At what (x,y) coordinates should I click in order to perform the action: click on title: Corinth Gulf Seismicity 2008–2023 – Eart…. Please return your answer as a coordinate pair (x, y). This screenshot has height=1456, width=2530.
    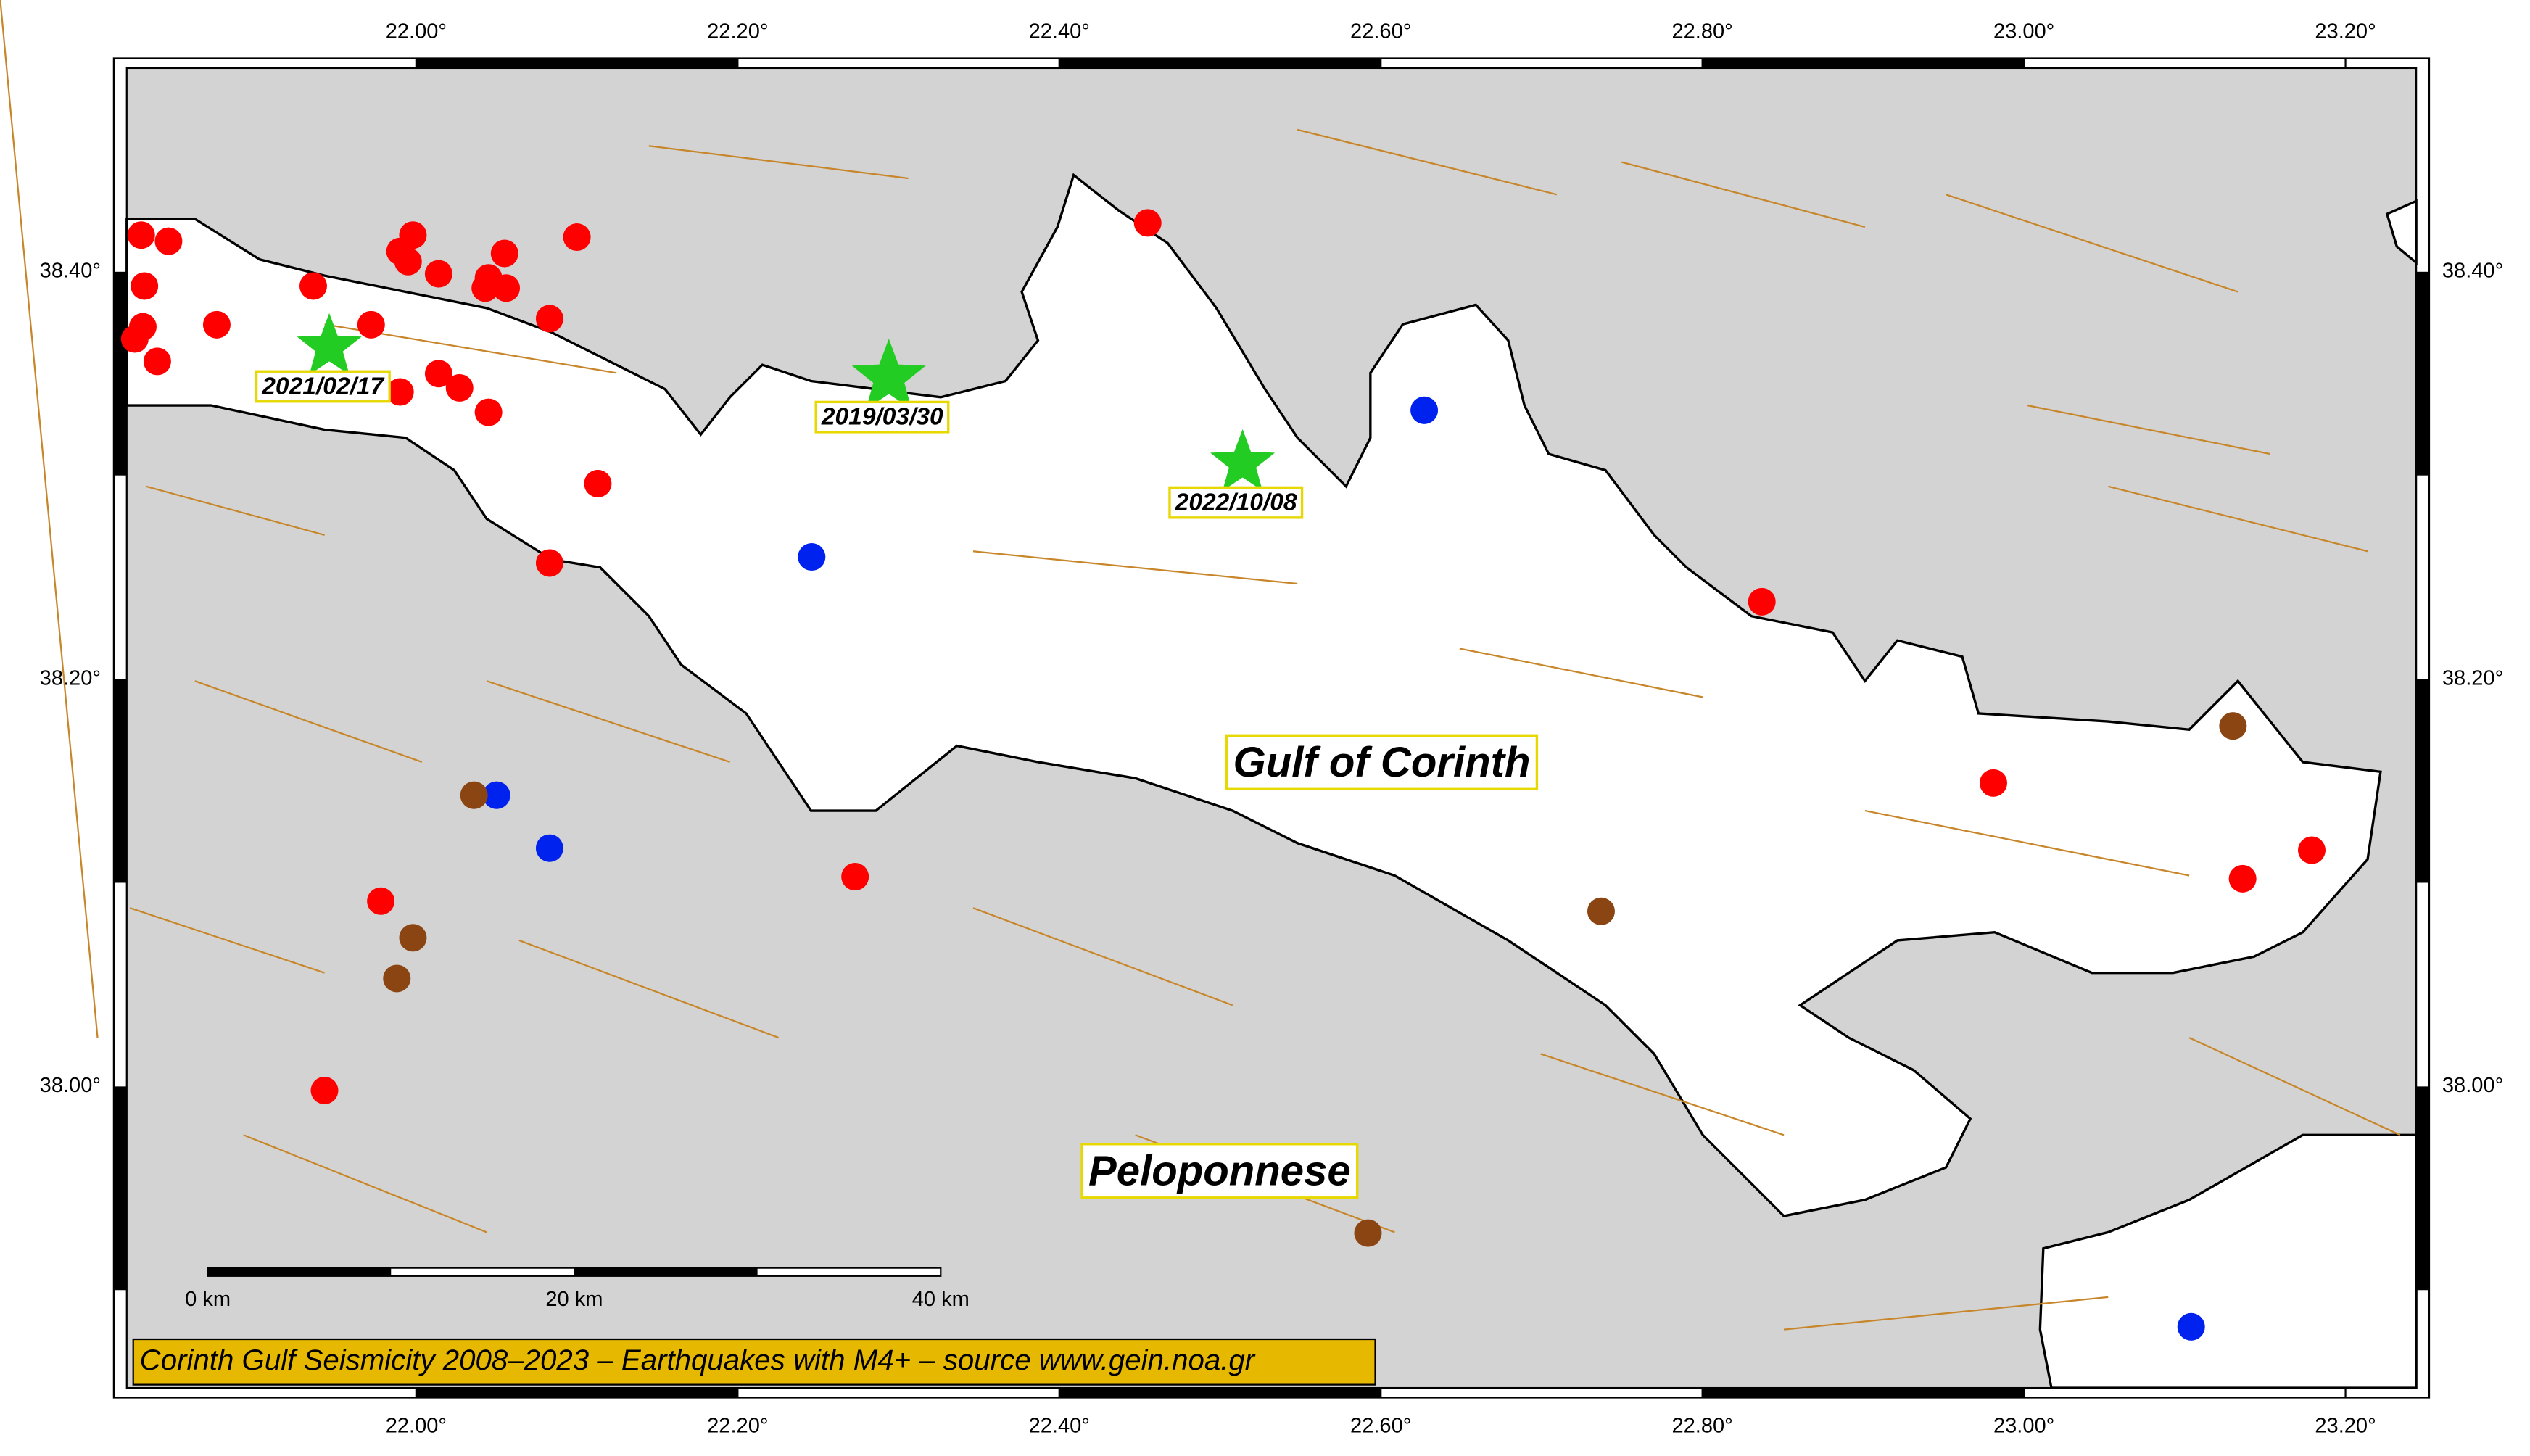
    Looking at the image, I should click on (698, 1360).